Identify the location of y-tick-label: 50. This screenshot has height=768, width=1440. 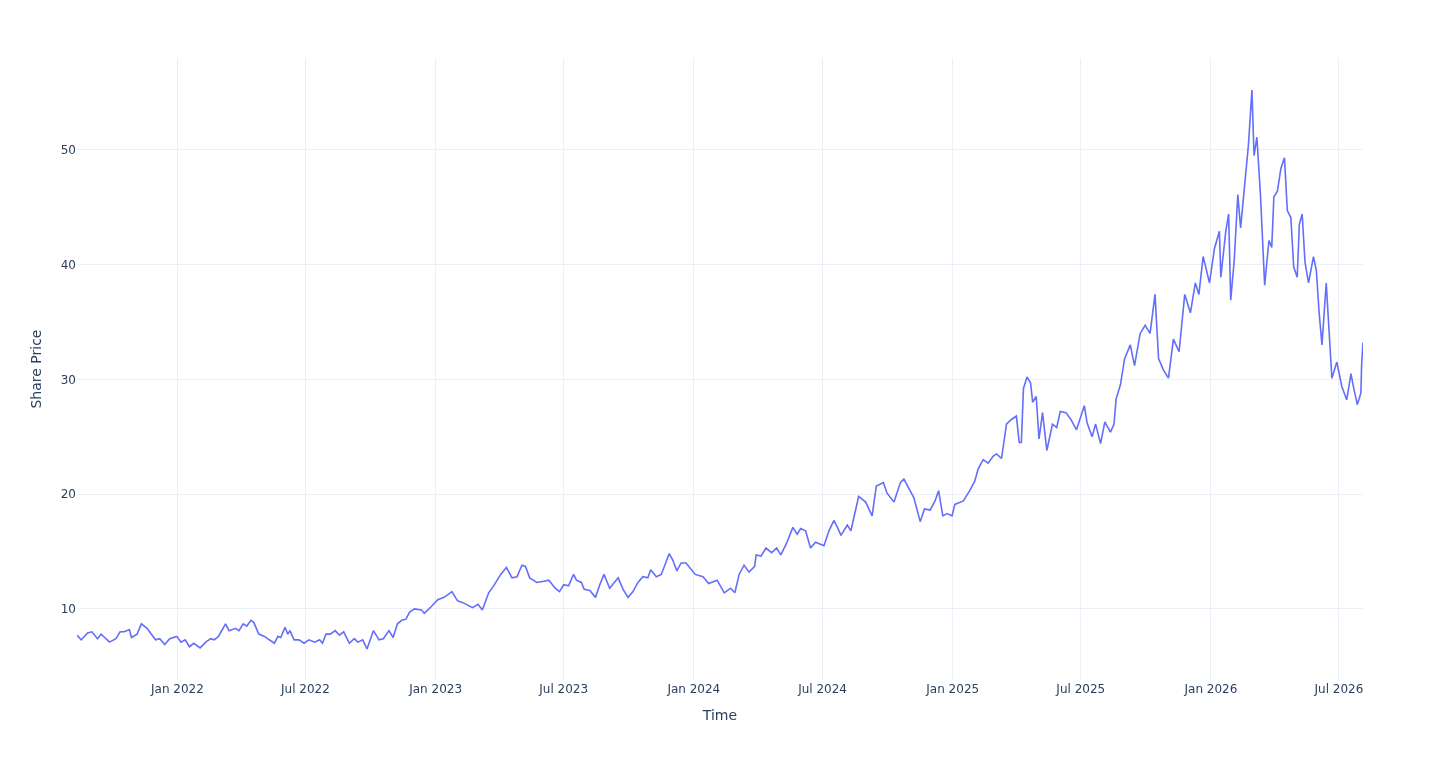
(68, 150).